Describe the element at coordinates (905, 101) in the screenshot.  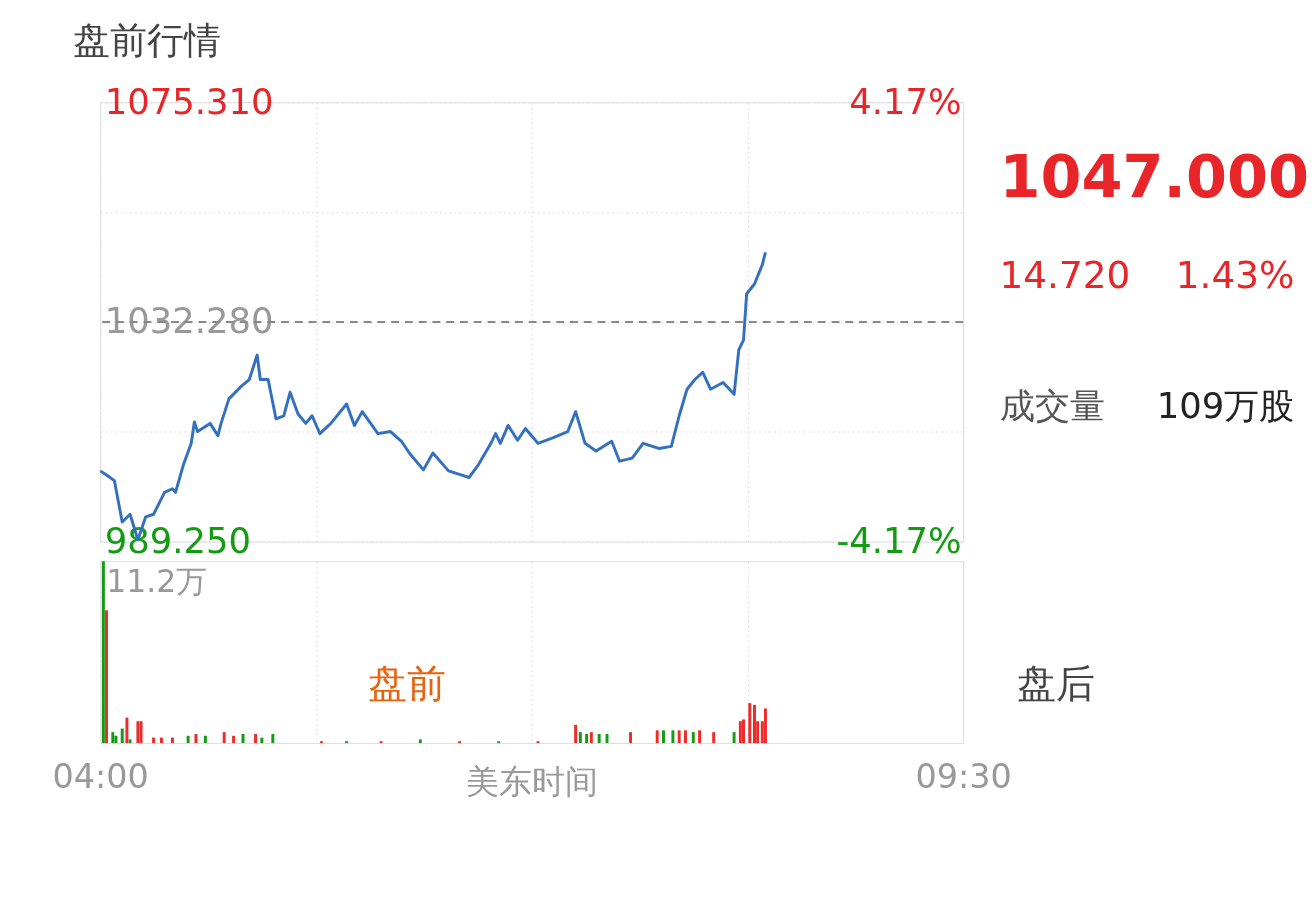
I see `y2-tick-label: 4.17%` at that location.